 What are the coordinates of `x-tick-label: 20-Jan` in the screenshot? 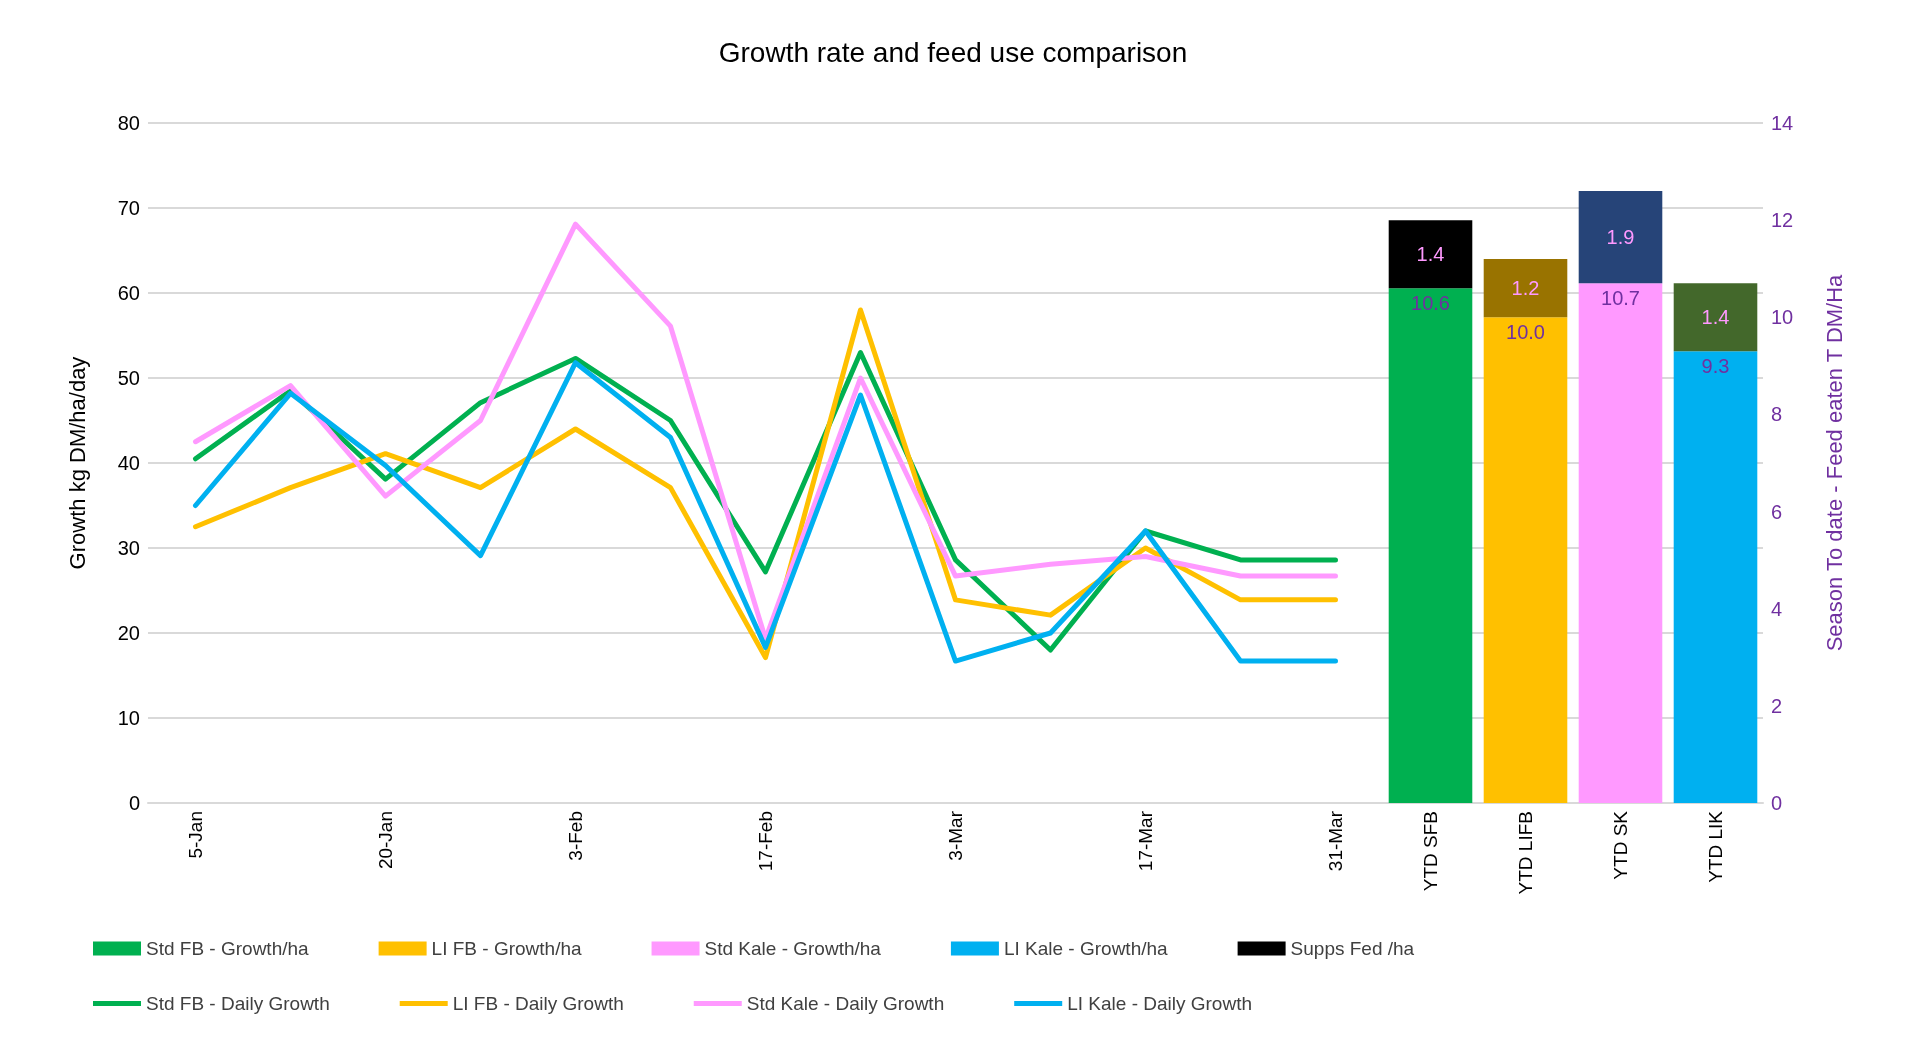 It's located at (385, 840).